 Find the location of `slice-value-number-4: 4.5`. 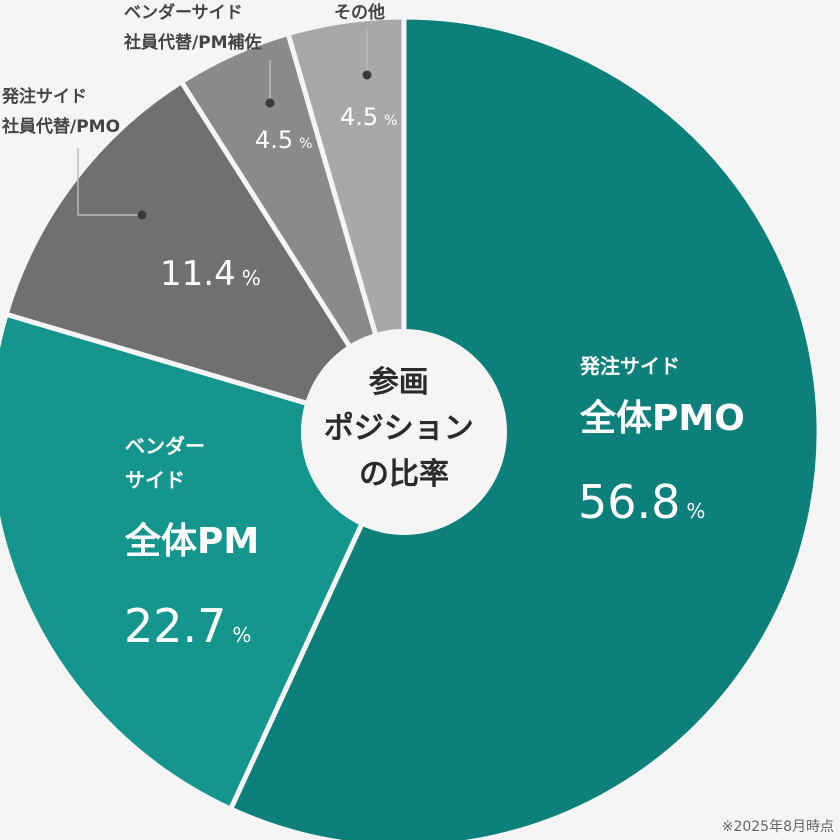

slice-value-number-4: 4.5 is located at coordinates (359, 117).